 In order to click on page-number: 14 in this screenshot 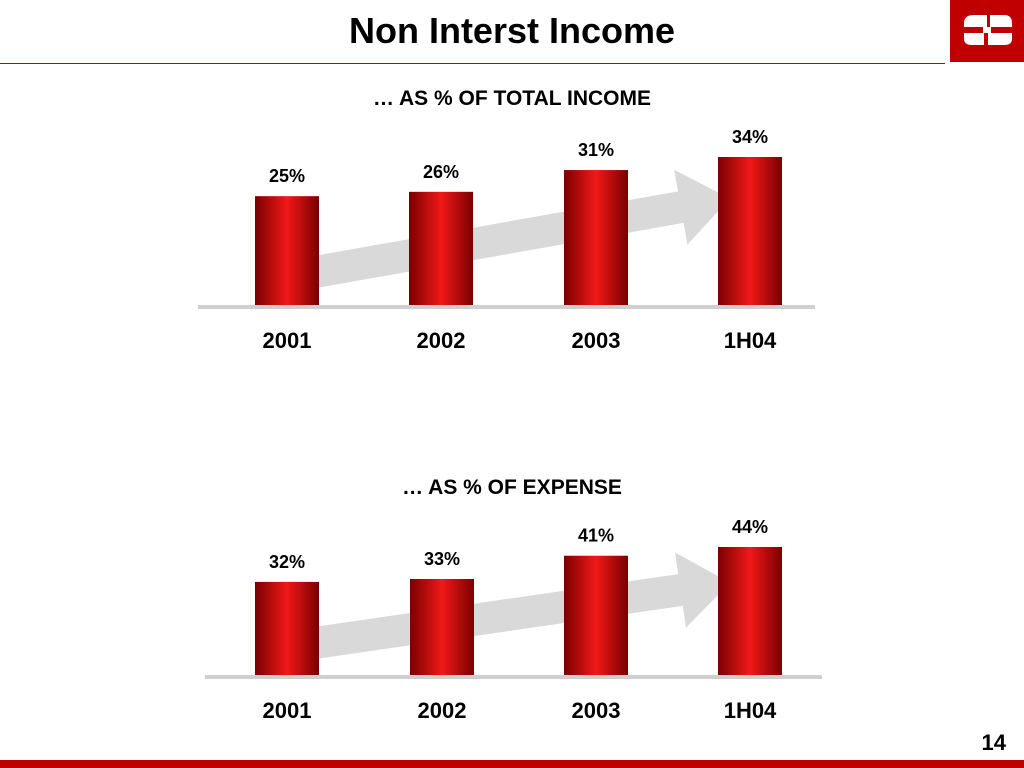, I will do `click(993, 742)`.